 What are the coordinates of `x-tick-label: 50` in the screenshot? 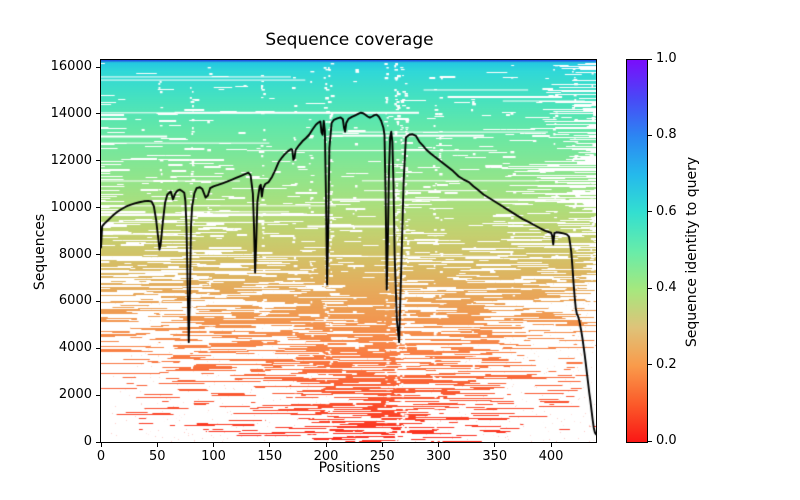 It's located at (157, 456).